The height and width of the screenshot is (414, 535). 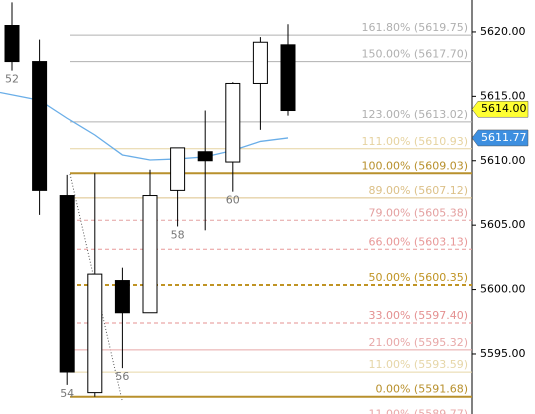 What do you see at coordinates (504, 108) in the screenshot?
I see `price-tag-label: 5614.00` at bounding box center [504, 108].